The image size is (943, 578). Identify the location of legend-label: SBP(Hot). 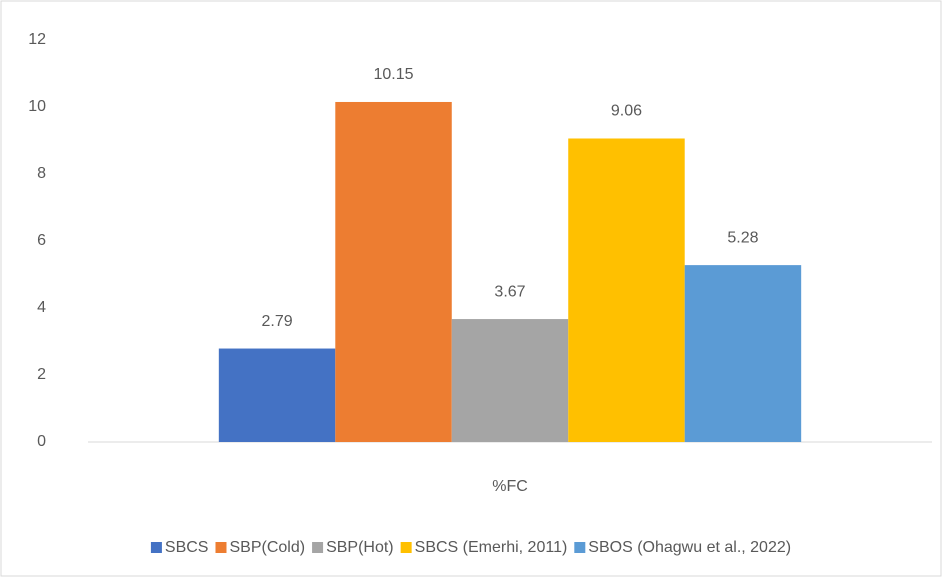
(360, 547).